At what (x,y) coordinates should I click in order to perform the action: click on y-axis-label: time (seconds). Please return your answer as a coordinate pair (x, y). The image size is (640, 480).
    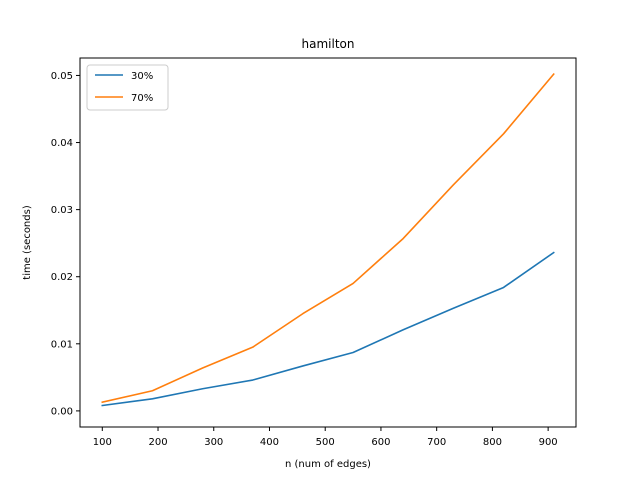
    Looking at the image, I should click on (27, 242).